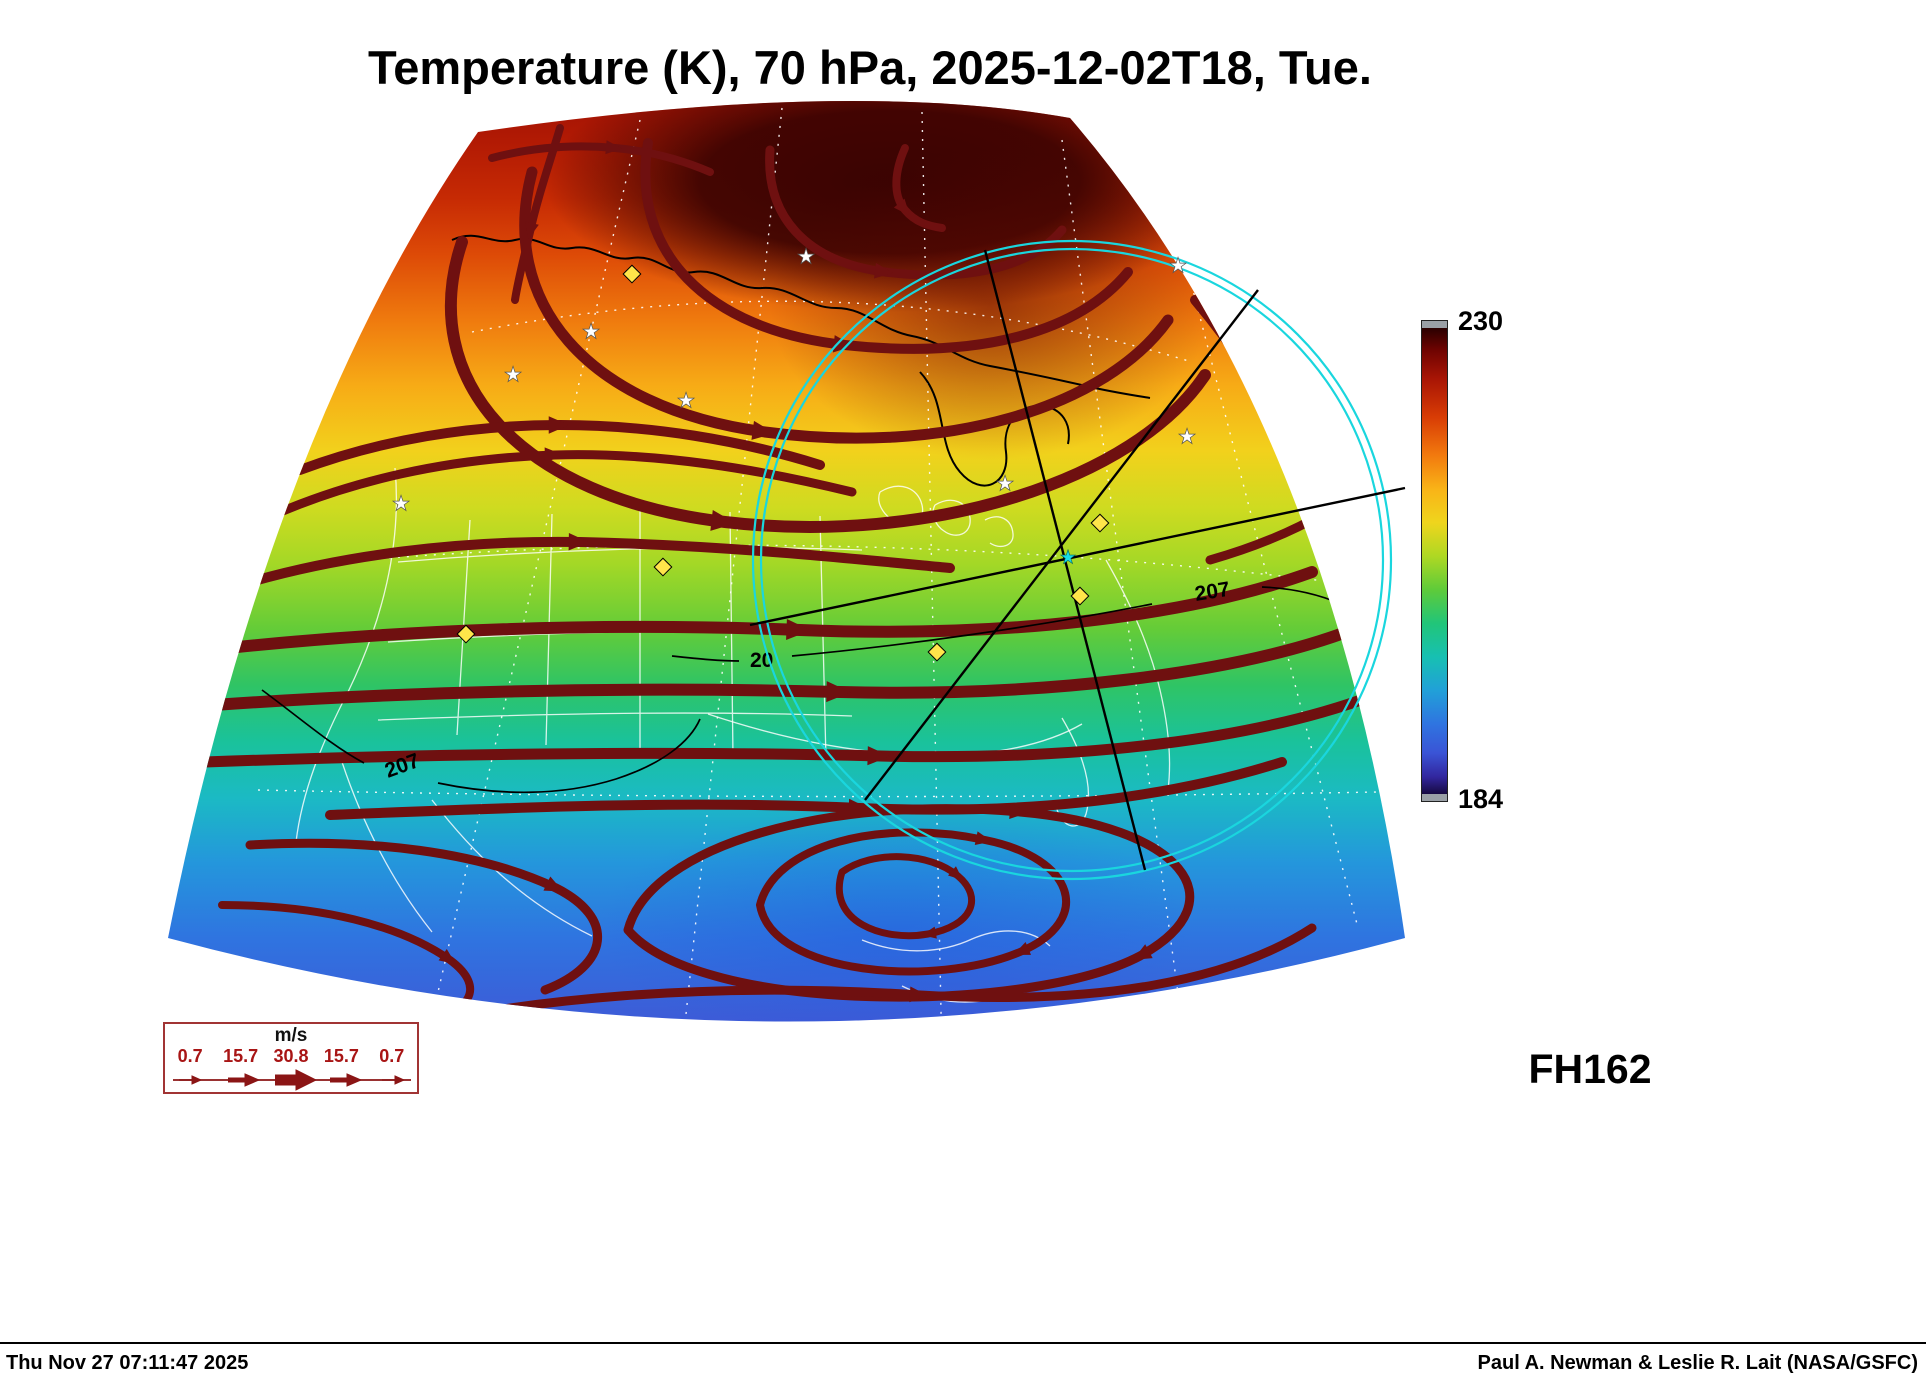 The image size is (1926, 1394). I want to click on forecast-hour-label: FH162, so click(1590, 1069).